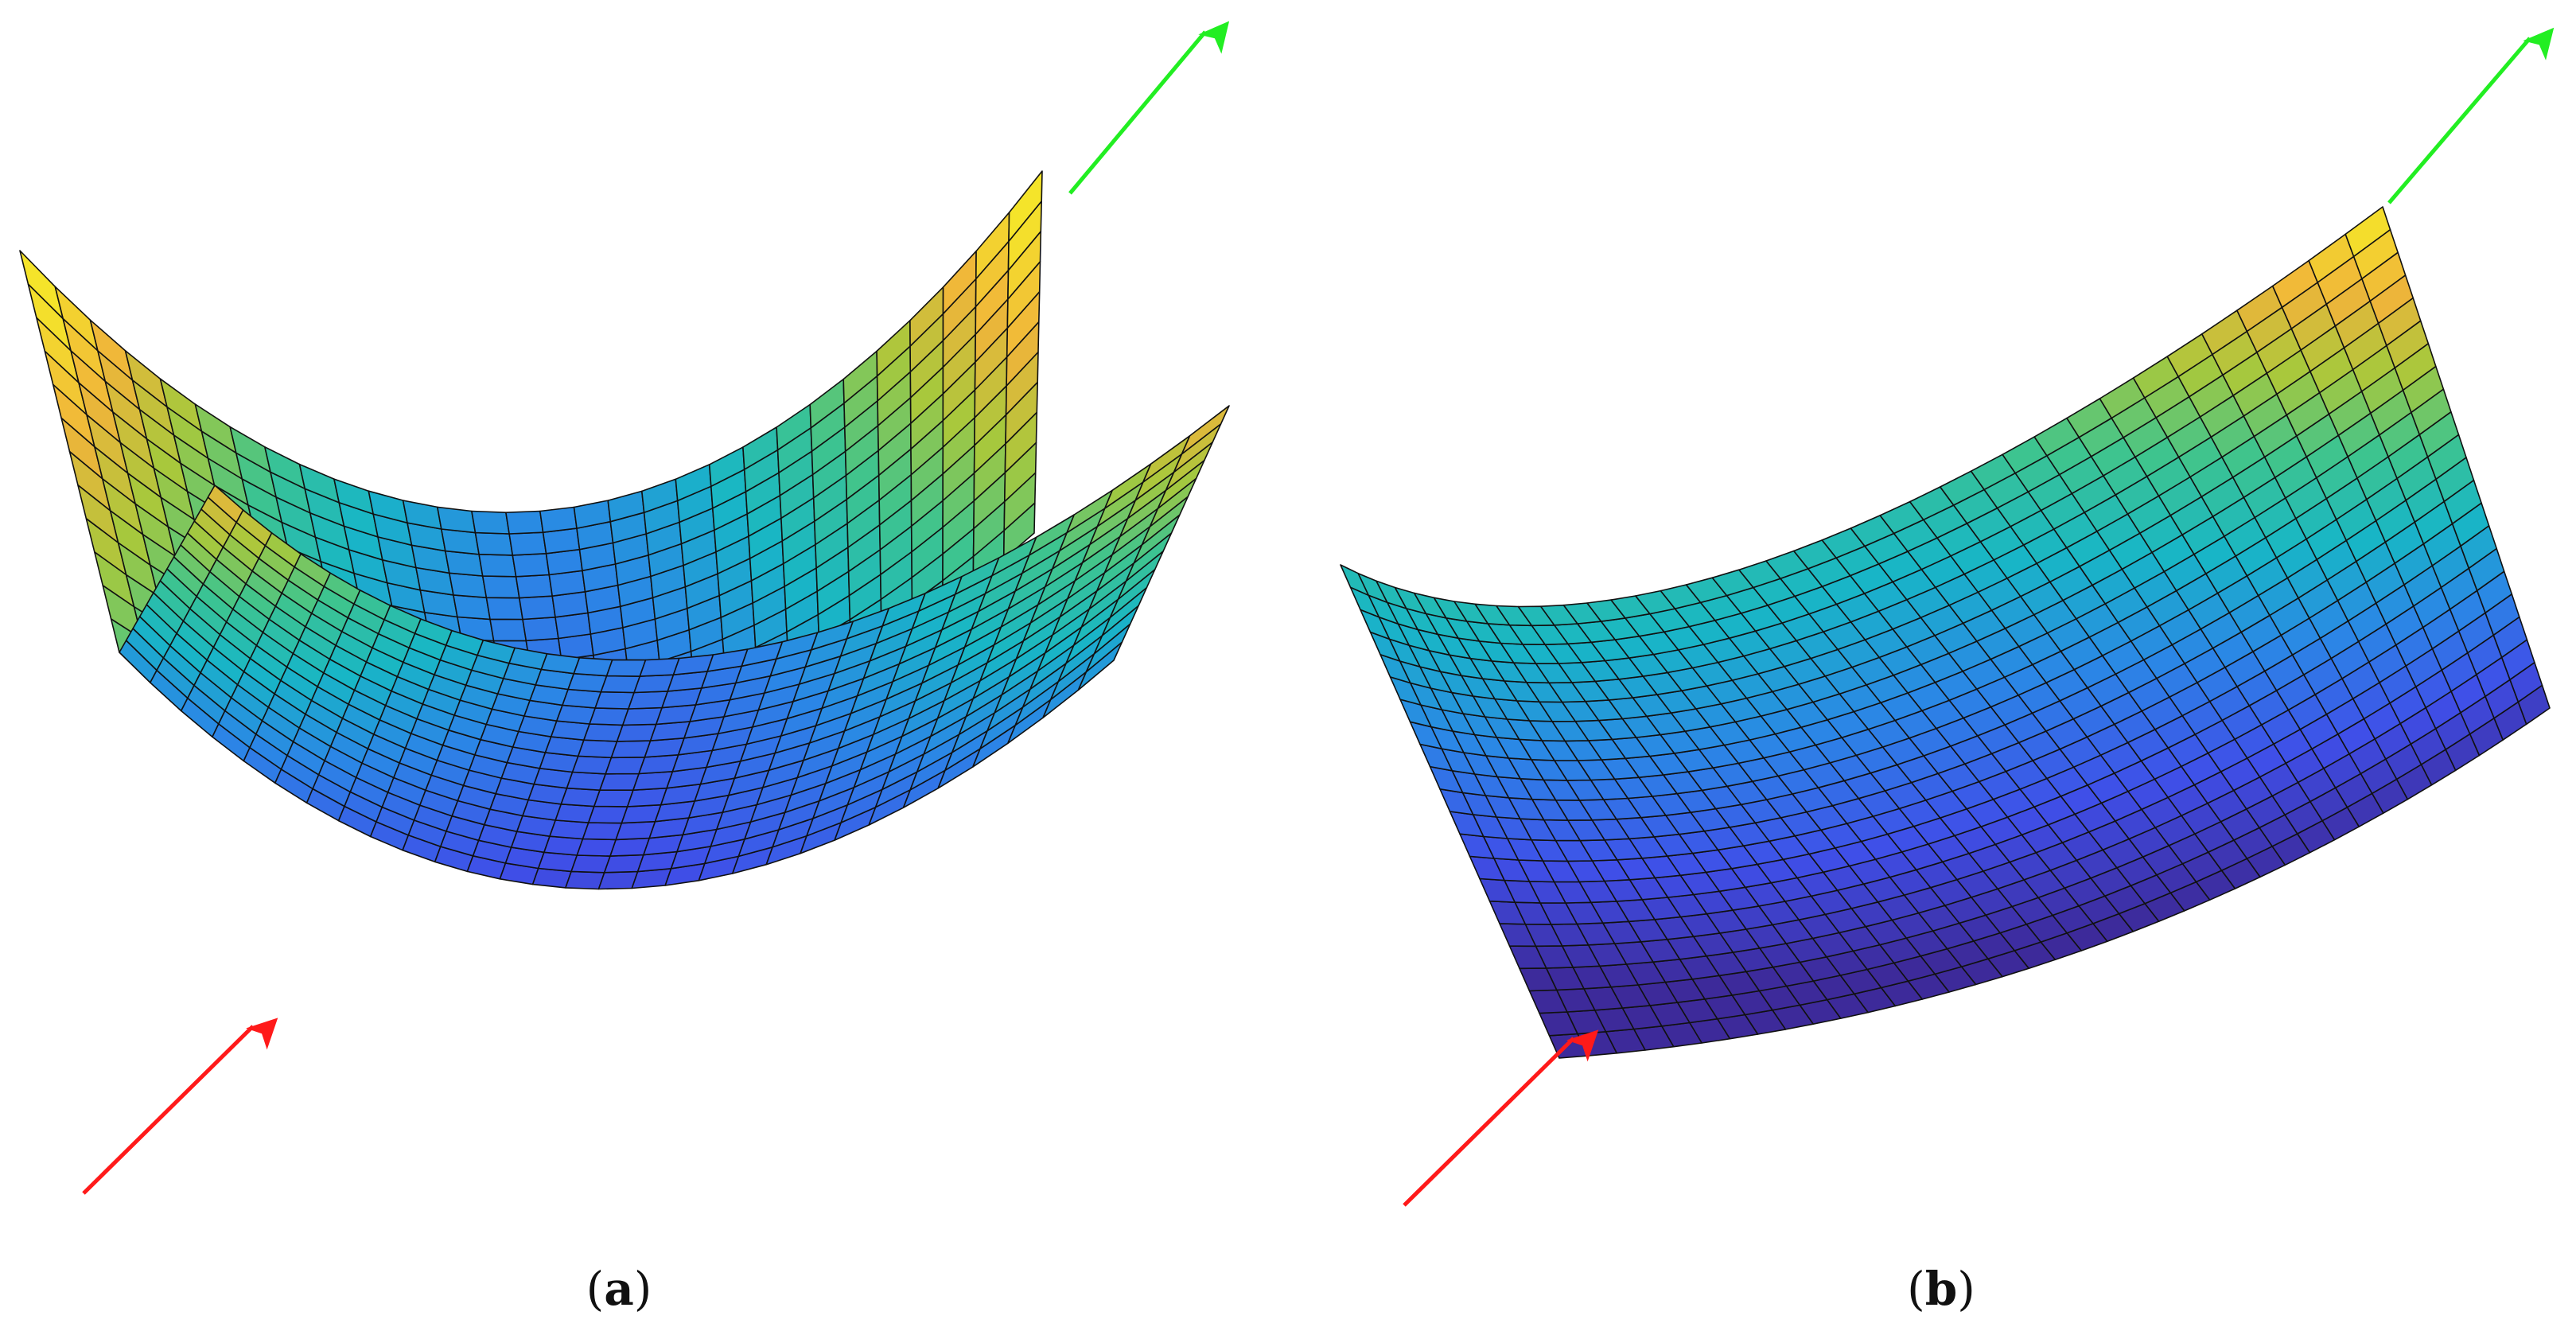 The height and width of the screenshot is (1327, 2576). I want to click on outgoing-arrow-a, so click(1149, 108).